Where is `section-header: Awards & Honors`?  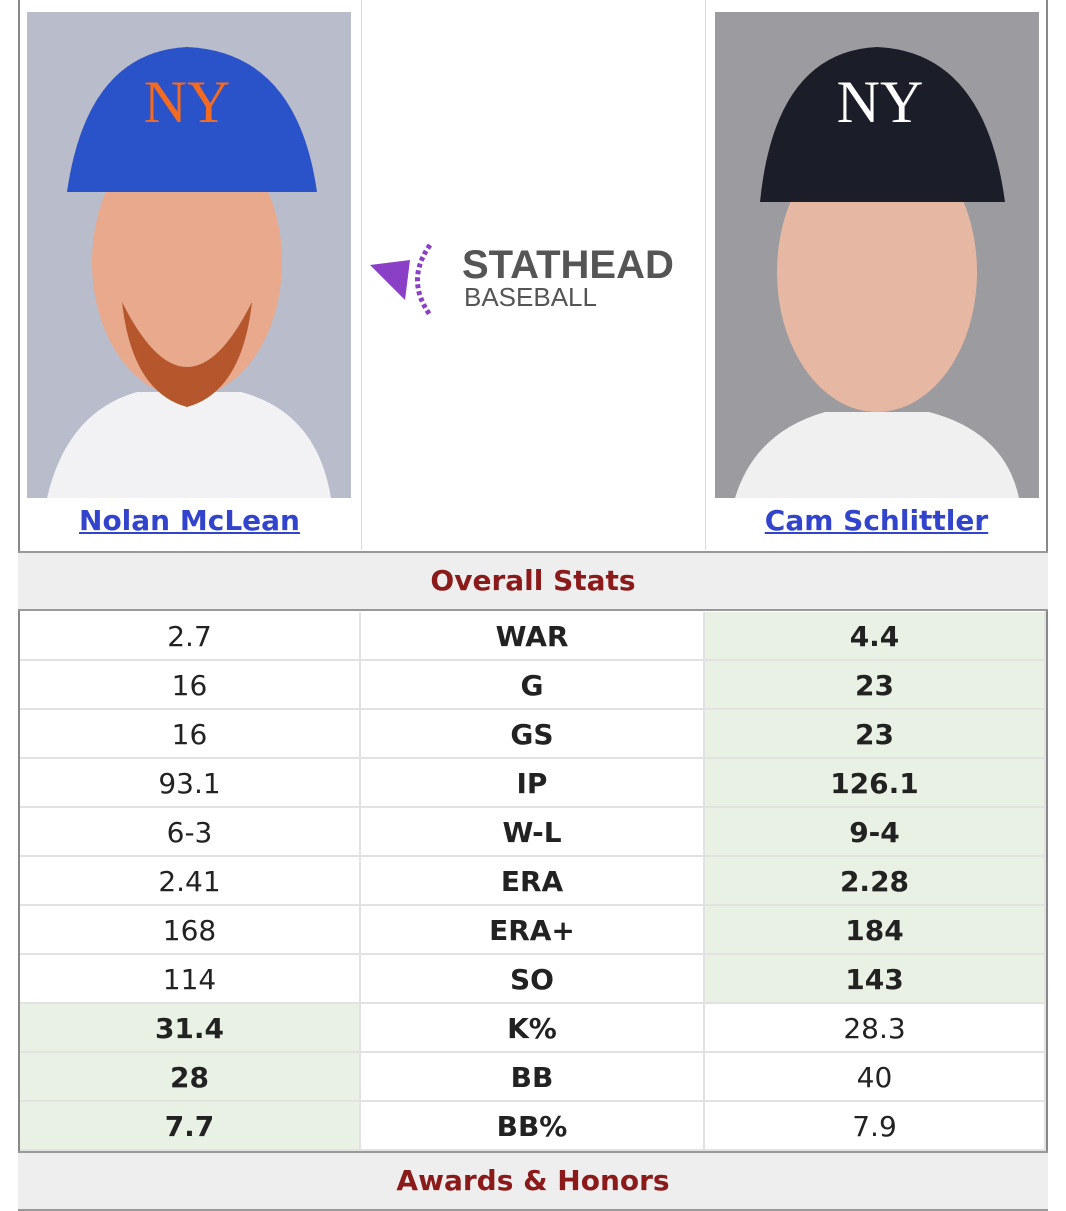
section-header: Awards & Honors is located at coordinates (533, 1181).